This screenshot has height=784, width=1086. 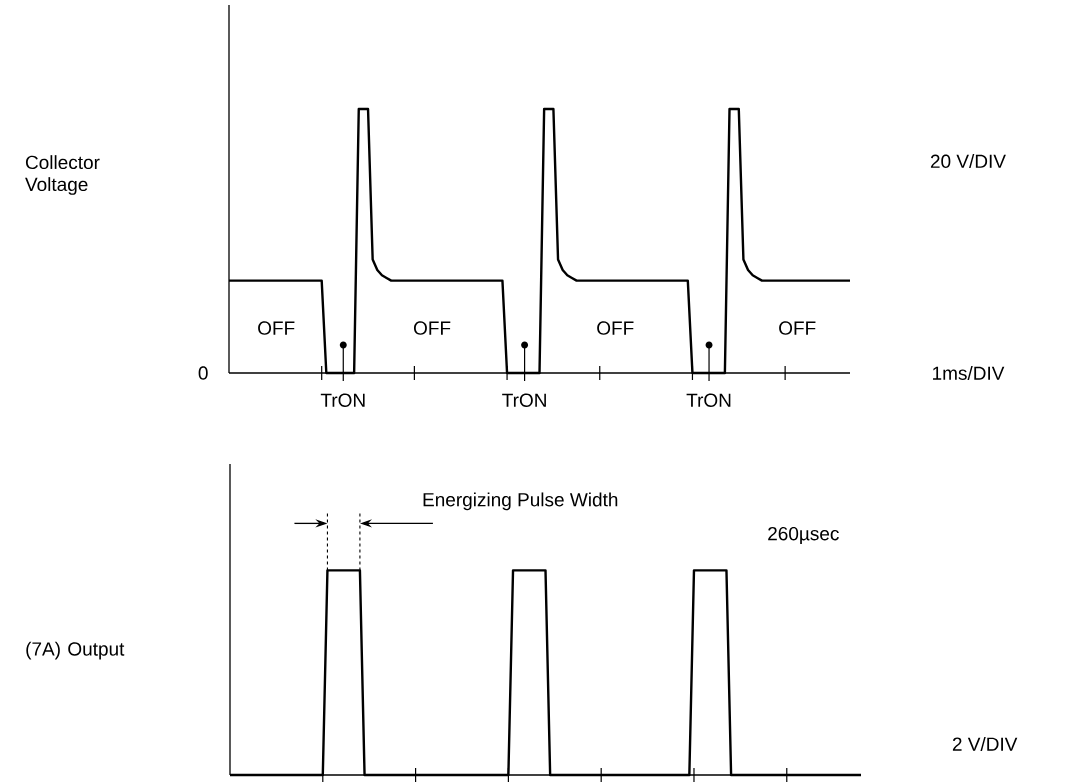 What do you see at coordinates (969, 373) in the screenshot?
I see `text: 1ms/DIV` at bounding box center [969, 373].